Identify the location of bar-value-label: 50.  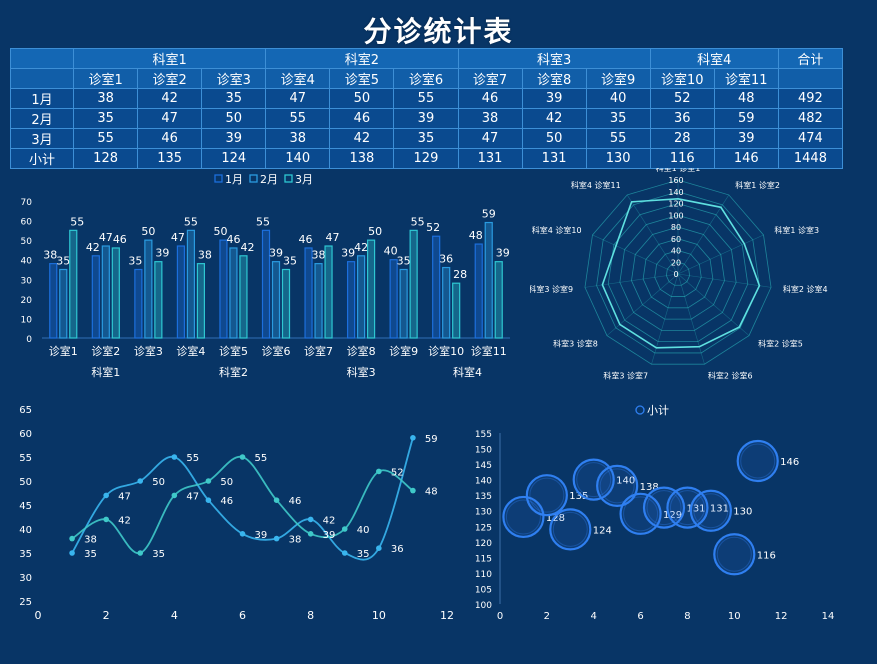
(220, 231).